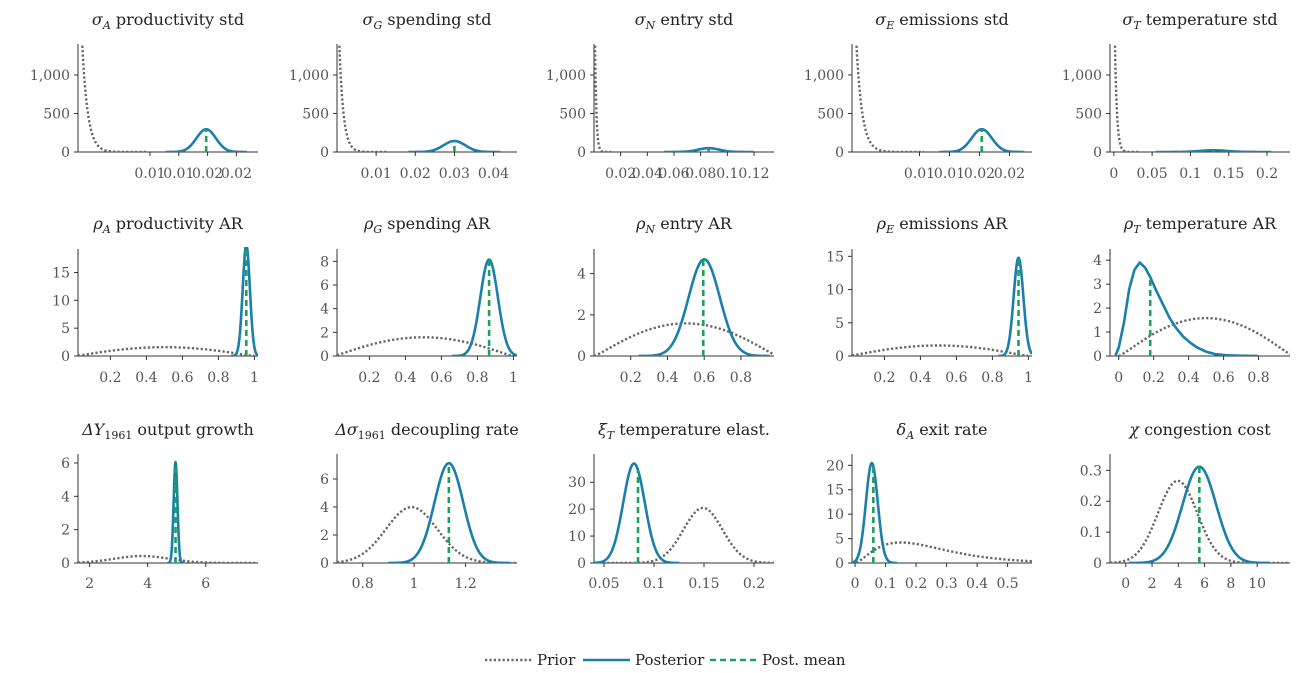  I want to click on x-tick-label: 0, so click(1118, 378).